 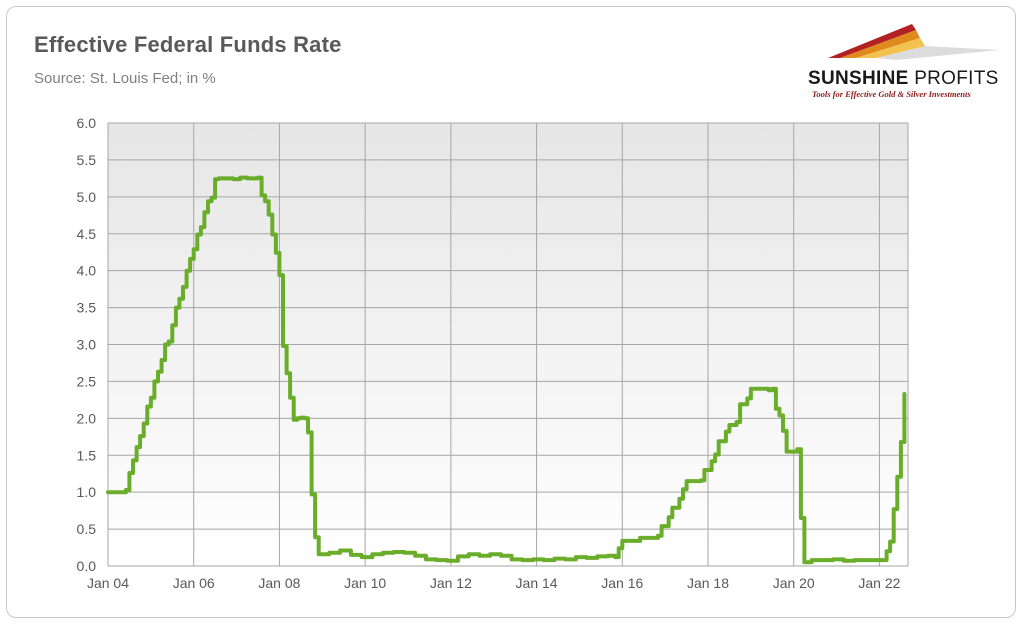 What do you see at coordinates (622, 583) in the screenshot?
I see `x-tick-label: Jan 16` at bounding box center [622, 583].